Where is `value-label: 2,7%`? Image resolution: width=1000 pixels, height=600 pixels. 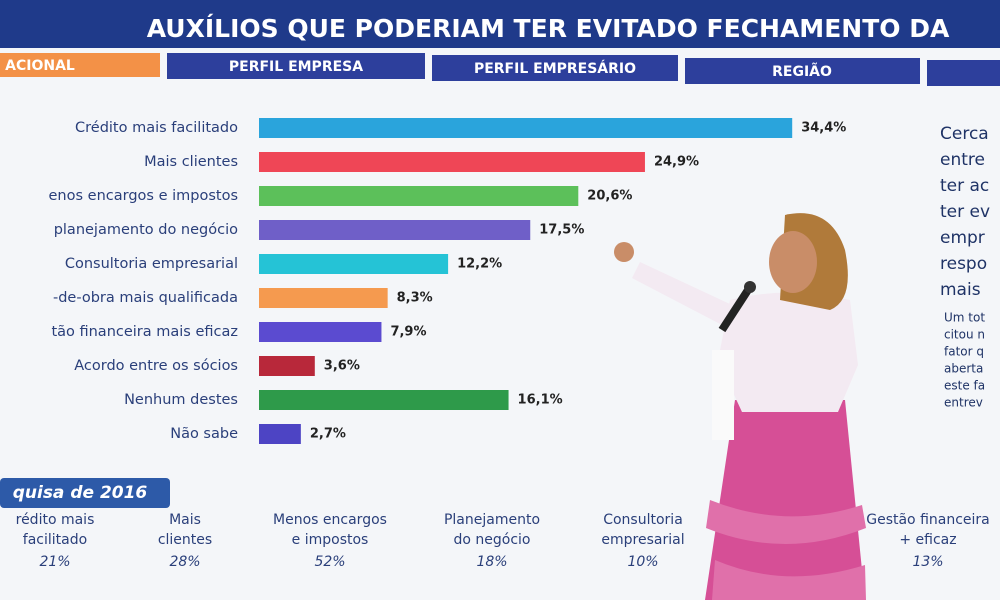
value-label: 2,7% is located at coordinates (328, 434).